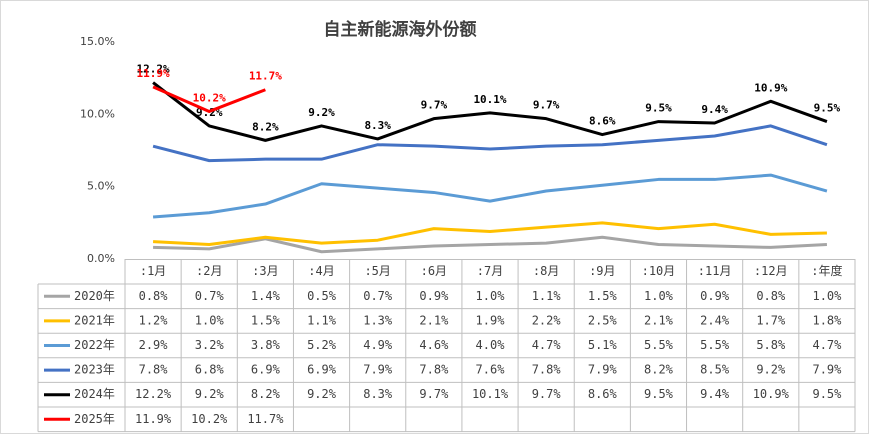  I want to click on table-cell: 0.5%, so click(322, 296).